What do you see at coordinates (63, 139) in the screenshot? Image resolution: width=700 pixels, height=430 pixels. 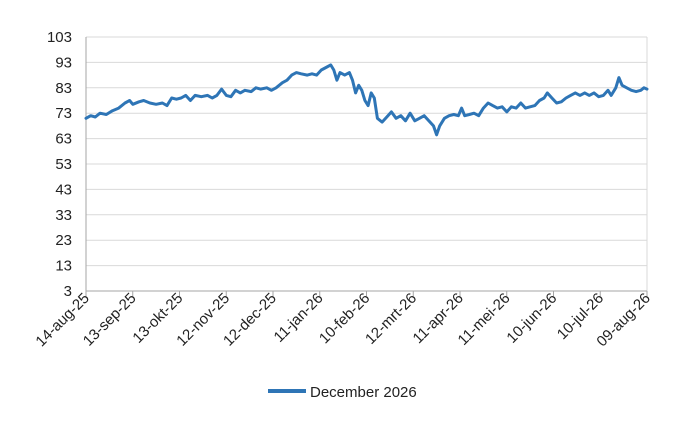 I see `y-tick-label: 63` at bounding box center [63, 139].